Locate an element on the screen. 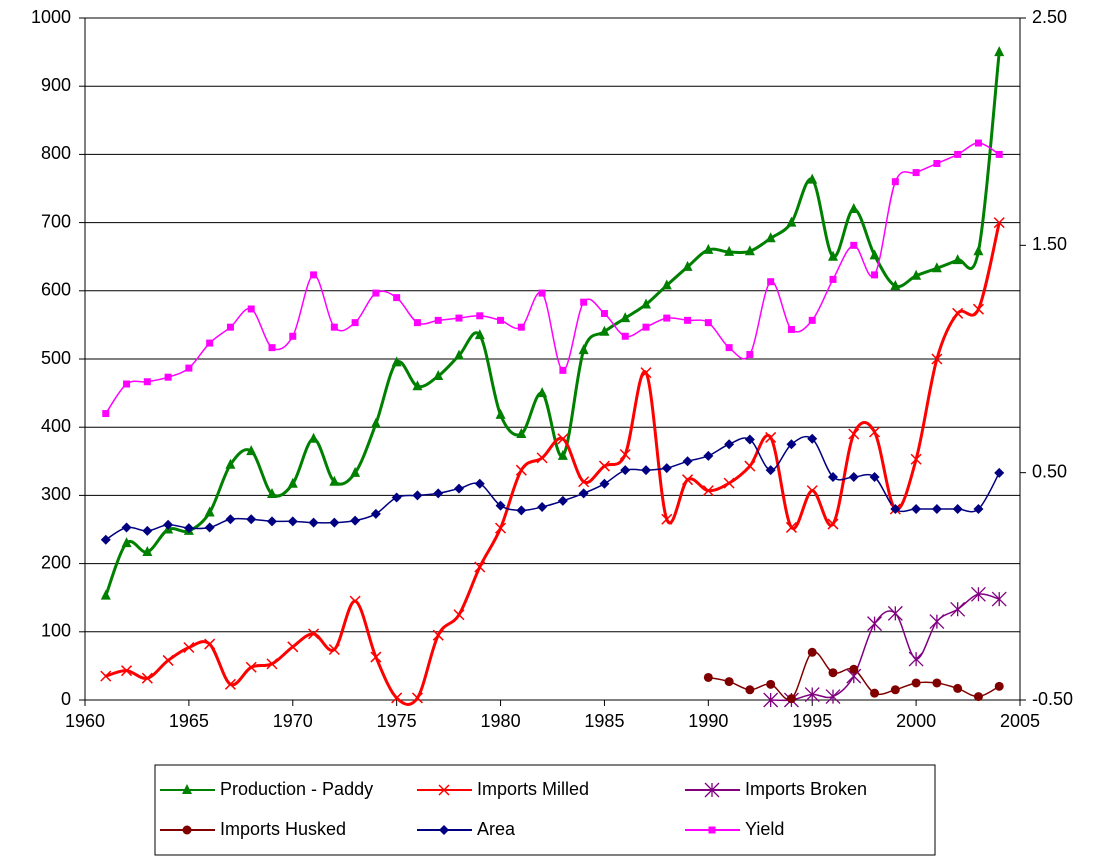  y-tick-label: 1000 is located at coordinates (51, 17).